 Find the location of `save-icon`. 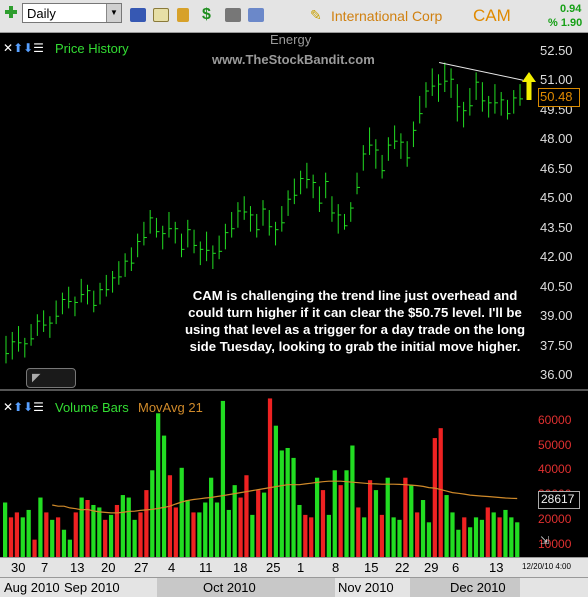

save-icon is located at coordinates (138, 15).